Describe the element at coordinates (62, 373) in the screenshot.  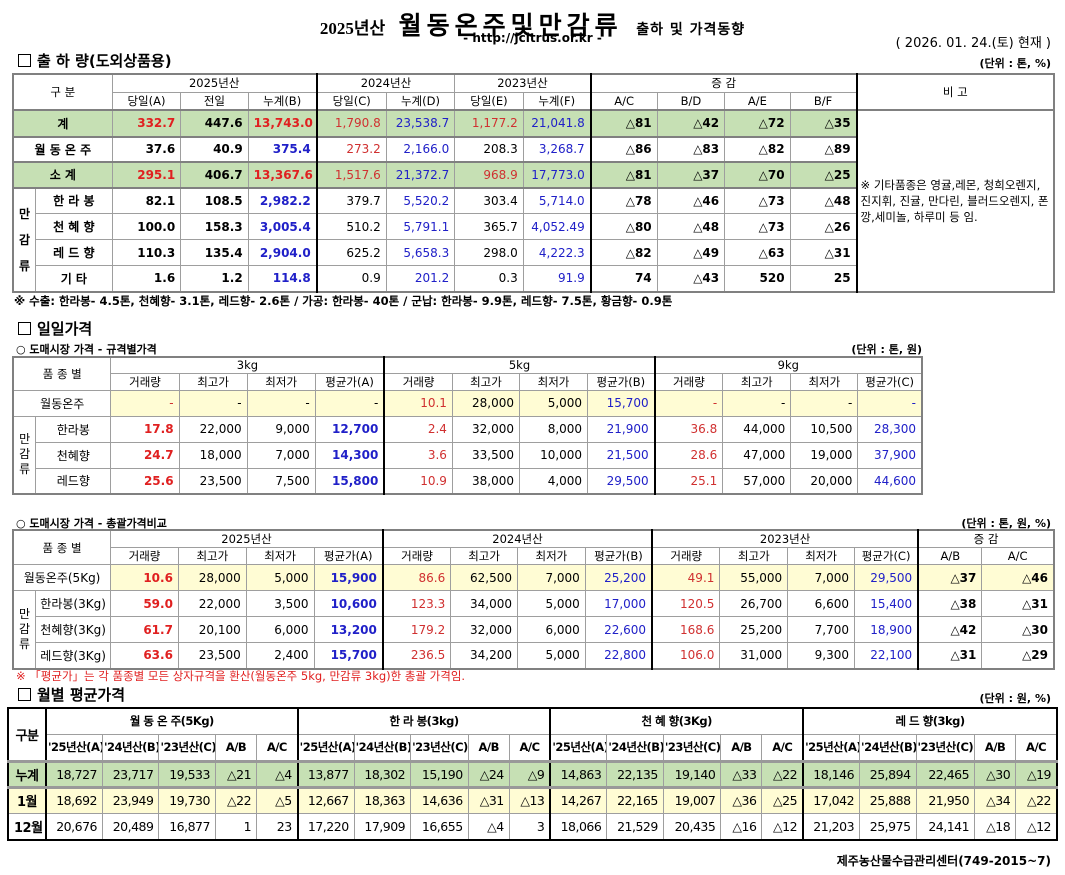
I see `col-group-label: 품 종 별` at that location.